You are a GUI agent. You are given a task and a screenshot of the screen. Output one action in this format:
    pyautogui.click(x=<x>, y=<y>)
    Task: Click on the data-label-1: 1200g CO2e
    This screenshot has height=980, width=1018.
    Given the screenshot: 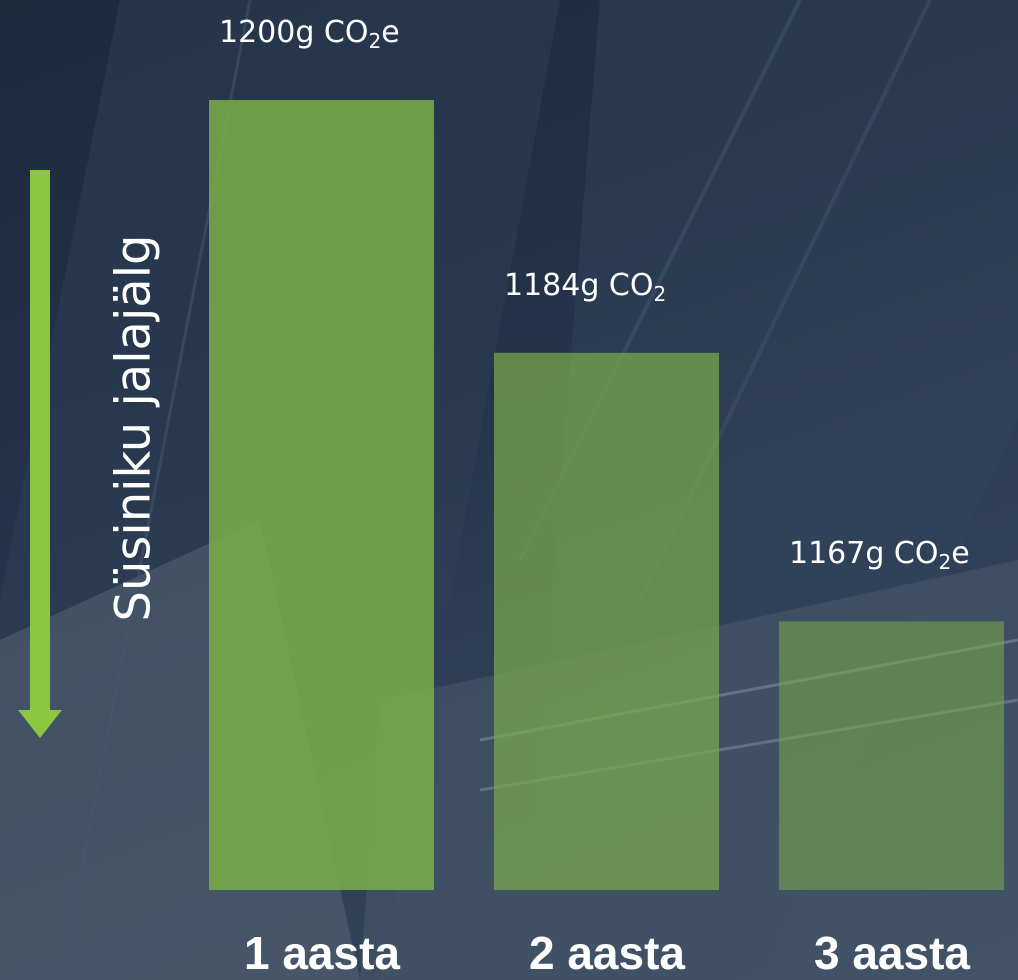 What is the action you would take?
    pyautogui.click(x=309, y=33)
    